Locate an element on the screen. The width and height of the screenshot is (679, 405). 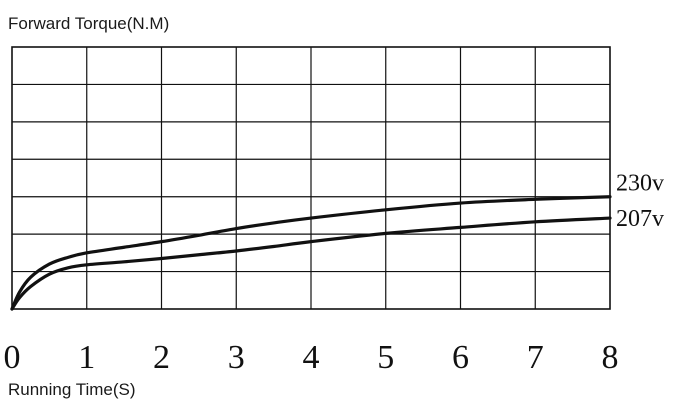
x-tick-label: 7 is located at coordinates (535, 357).